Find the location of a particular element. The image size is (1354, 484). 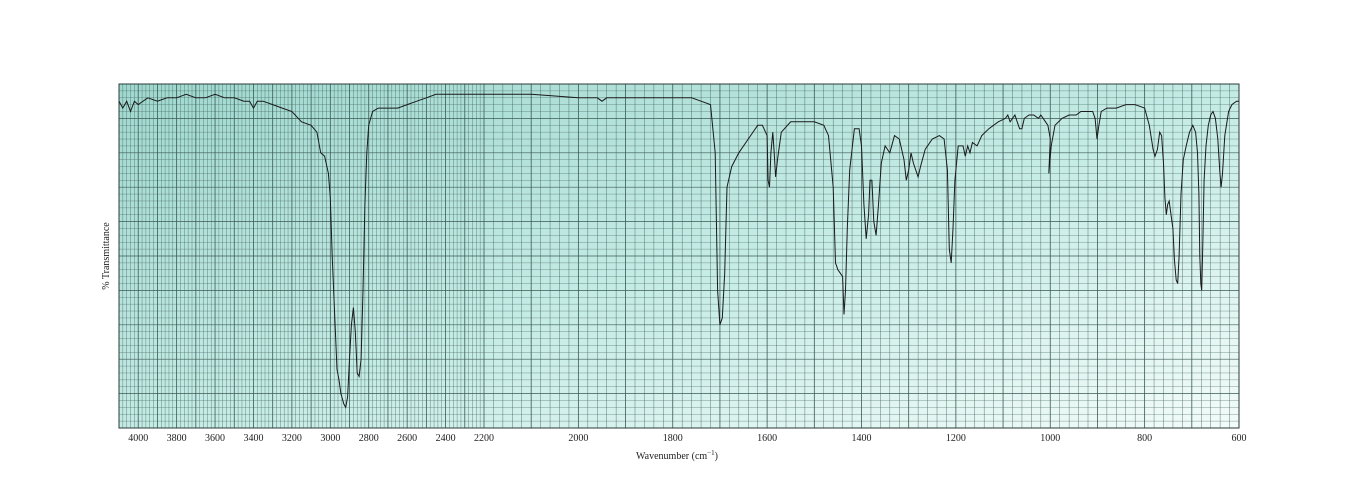

x-tick-label-1000: 1000 is located at coordinates (1050, 438).